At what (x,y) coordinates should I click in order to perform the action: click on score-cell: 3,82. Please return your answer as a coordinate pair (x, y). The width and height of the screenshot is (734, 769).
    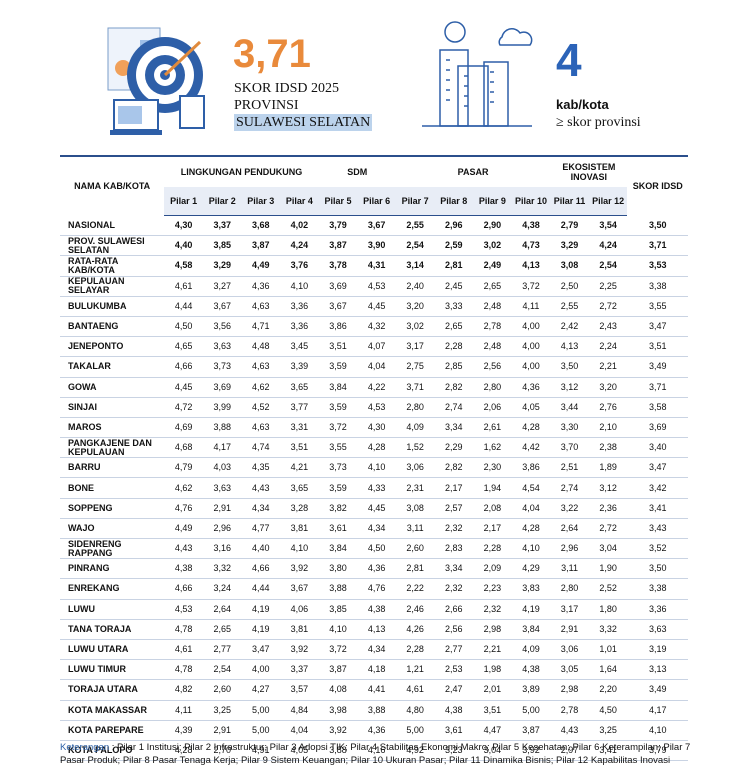
    Looking at the image, I should click on (338, 508).